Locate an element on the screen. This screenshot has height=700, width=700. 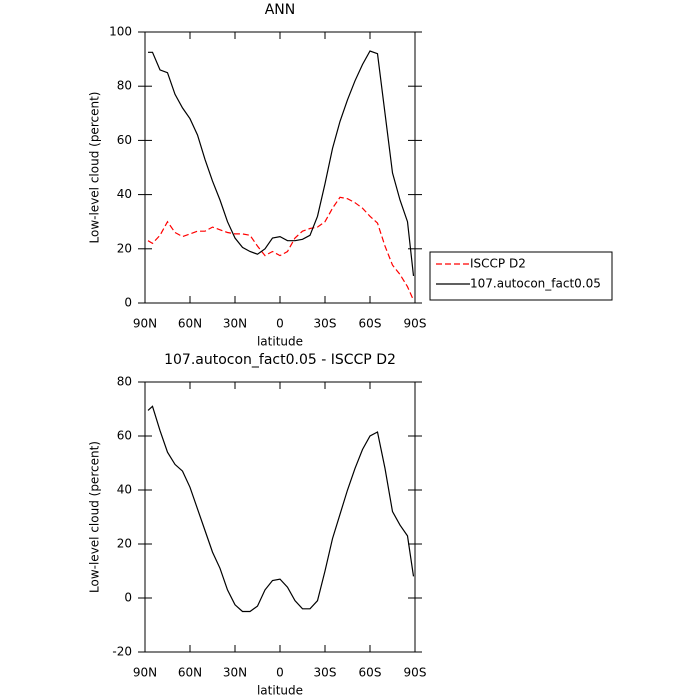
chart-title: ANN is located at coordinates (280, 10).